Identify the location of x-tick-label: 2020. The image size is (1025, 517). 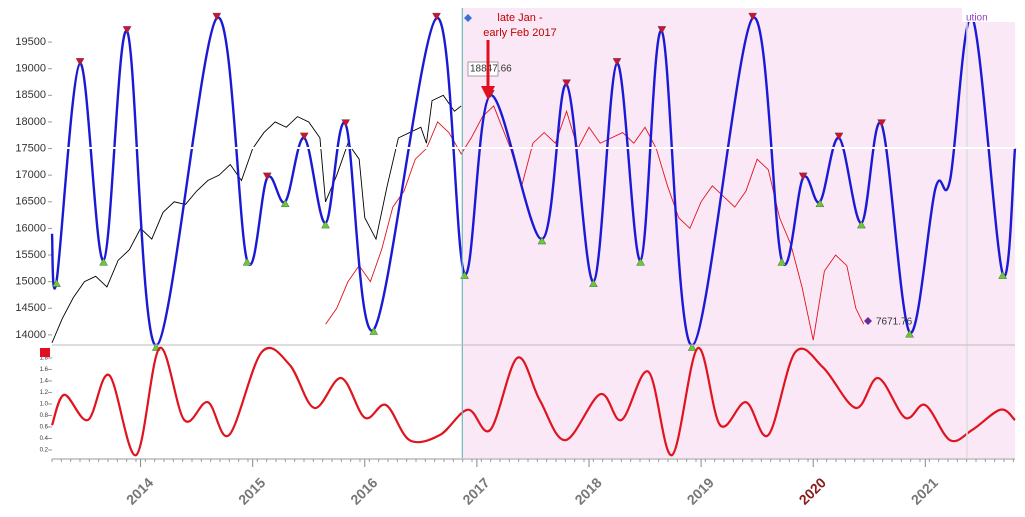
(812, 490).